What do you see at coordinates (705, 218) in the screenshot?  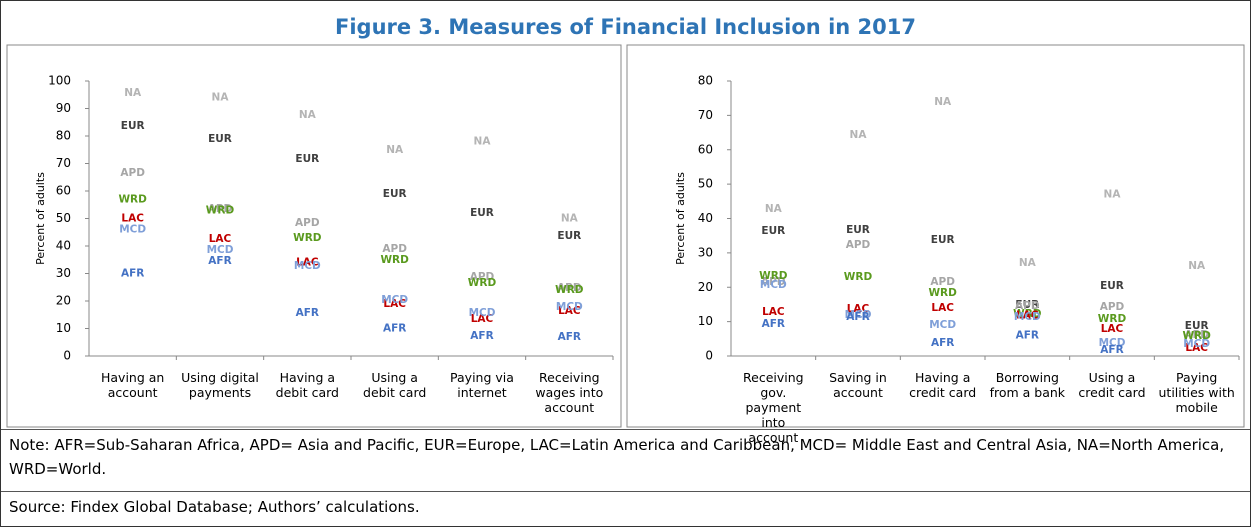 I see `y-tick-label: 40` at bounding box center [705, 218].